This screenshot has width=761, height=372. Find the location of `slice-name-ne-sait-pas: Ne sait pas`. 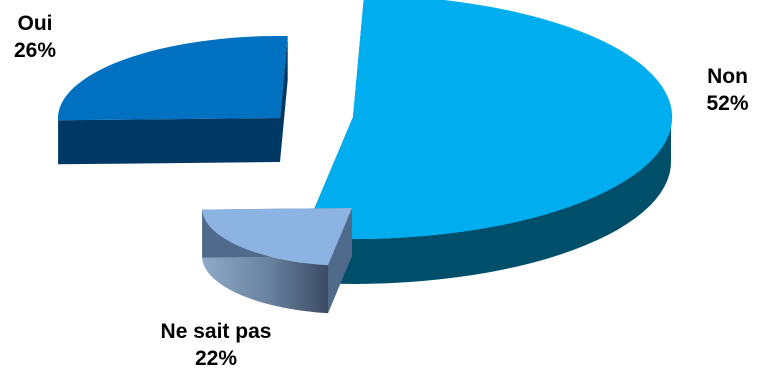

slice-name-ne-sait-pas: Ne sait pas is located at coordinates (216, 331).